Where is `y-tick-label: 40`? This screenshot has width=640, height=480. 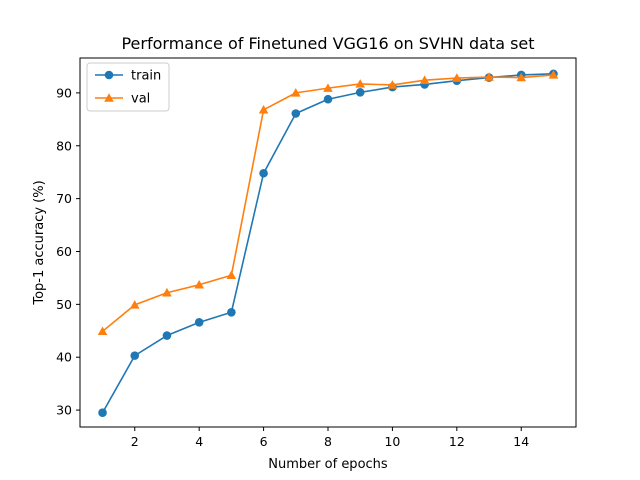
y-tick-label: 40 is located at coordinates (64, 357).